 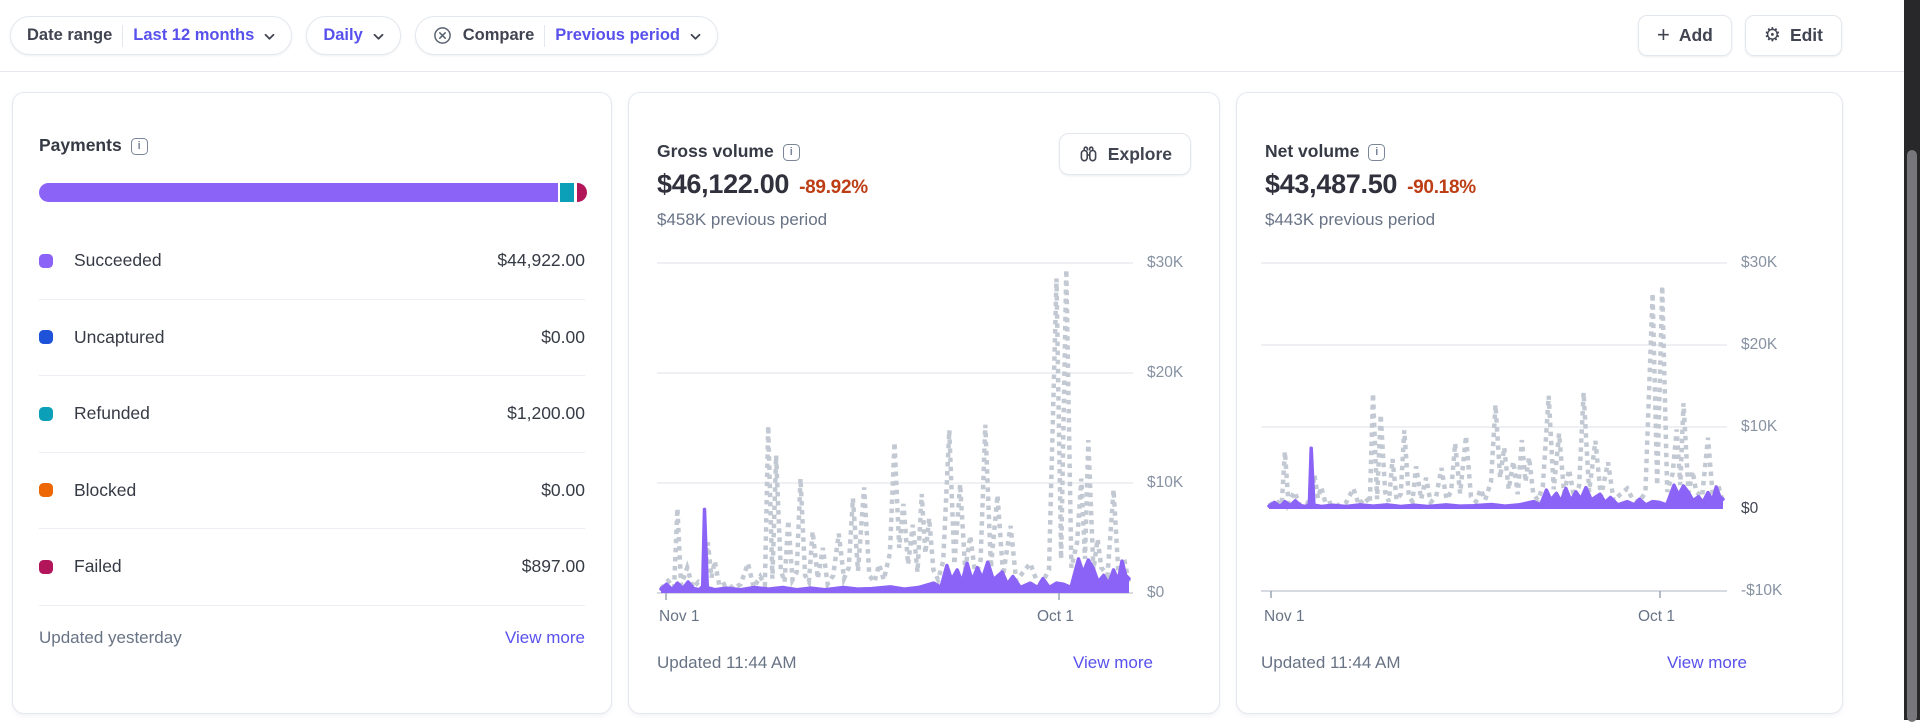 What do you see at coordinates (312, 491) in the screenshot?
I see `payments-row-blocked: Blocked $0.00` at bounding box center [312, 491].